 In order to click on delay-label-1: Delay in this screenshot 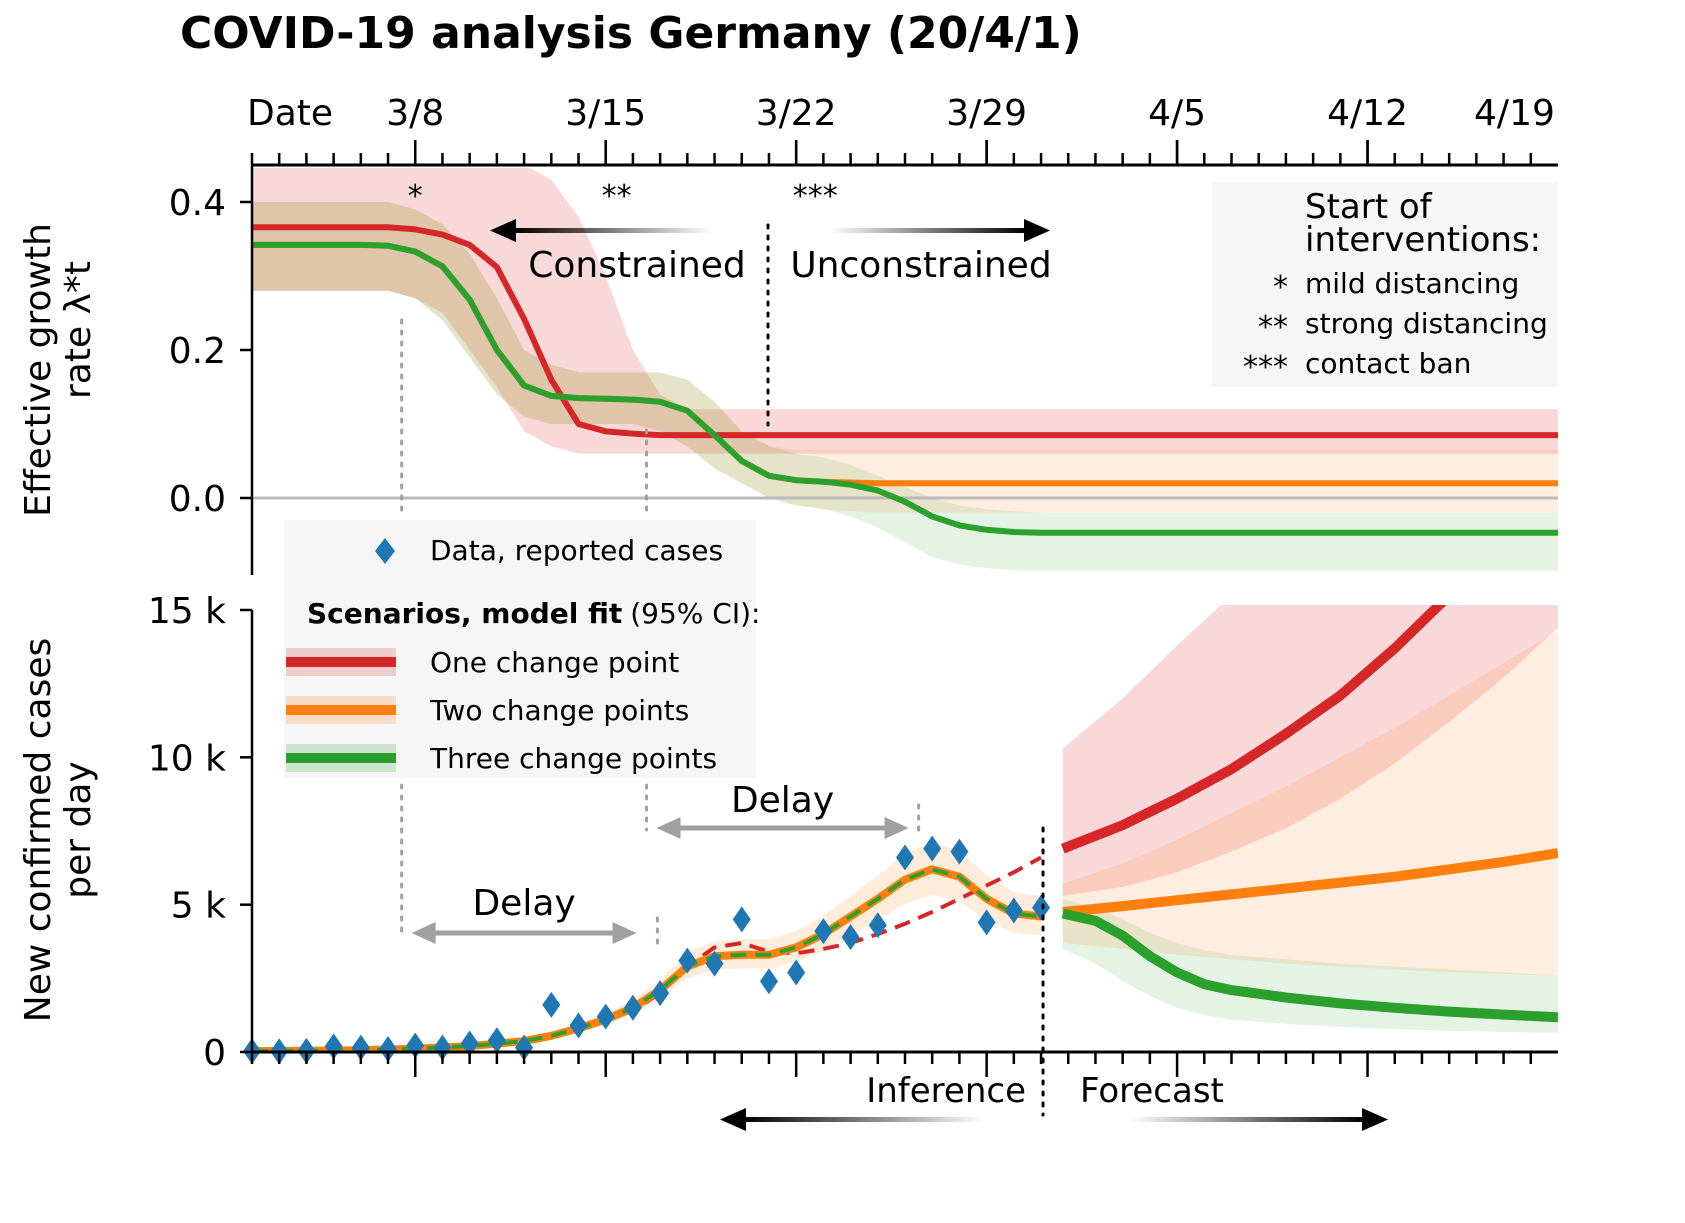, I will do `click(523, 903)`.